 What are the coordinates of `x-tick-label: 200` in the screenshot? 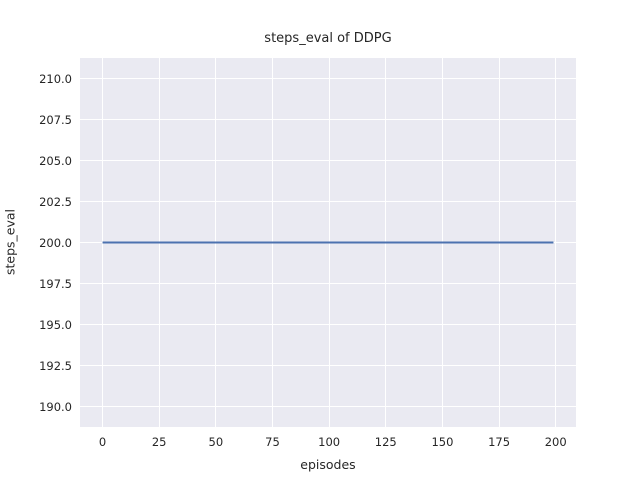 It's located at (555, 442).